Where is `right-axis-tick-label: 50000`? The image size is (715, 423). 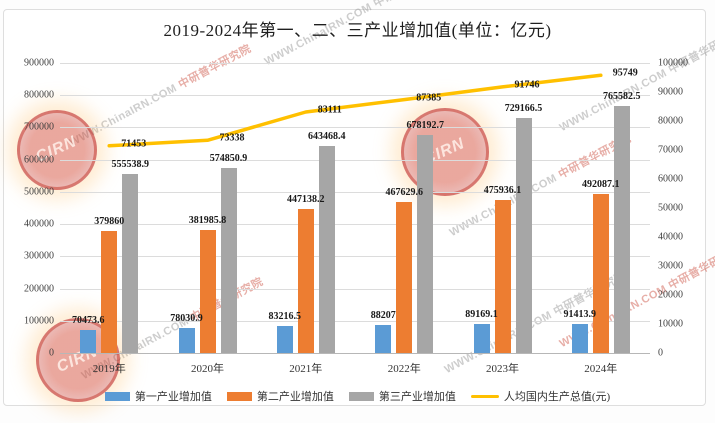
right-axis-tick-label: 50000 is located at coordinates (670, 208).